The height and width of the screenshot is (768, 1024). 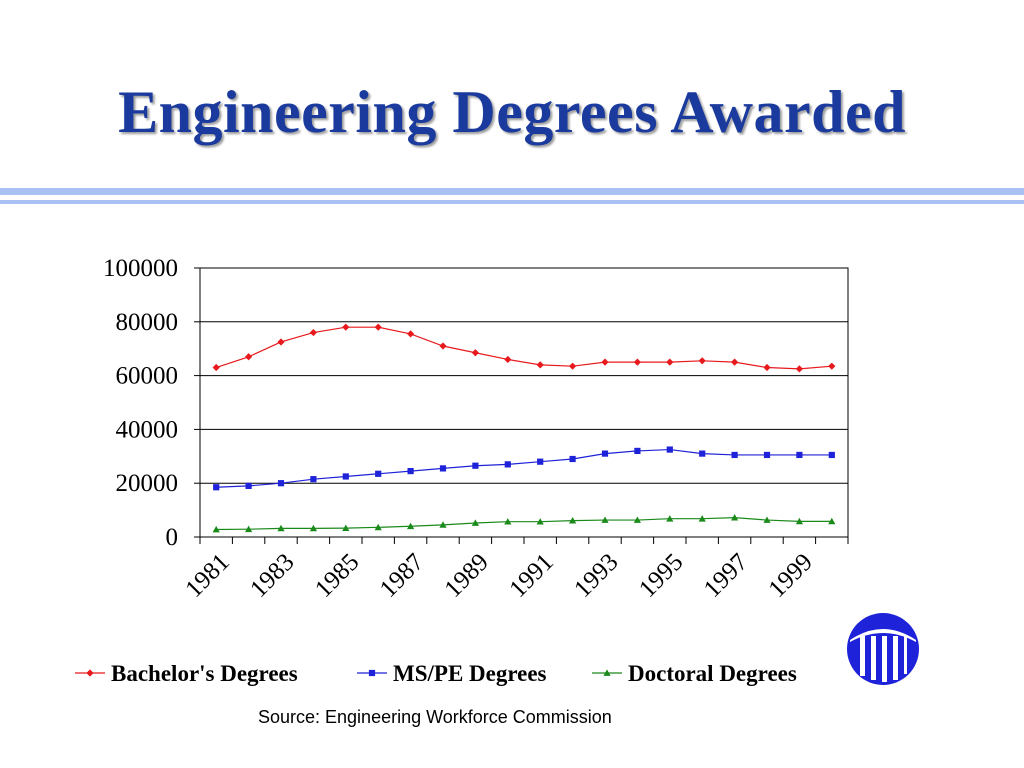 I want to click on x-tick-label: 1983, so click(x=272, y=576).